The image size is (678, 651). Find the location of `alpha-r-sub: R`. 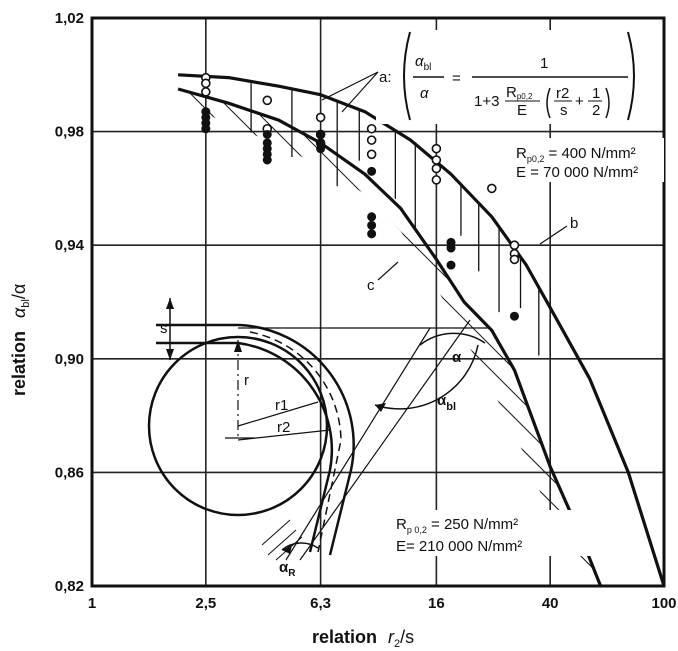

alpha-r-sub: R is located at coordinates (292, 573).